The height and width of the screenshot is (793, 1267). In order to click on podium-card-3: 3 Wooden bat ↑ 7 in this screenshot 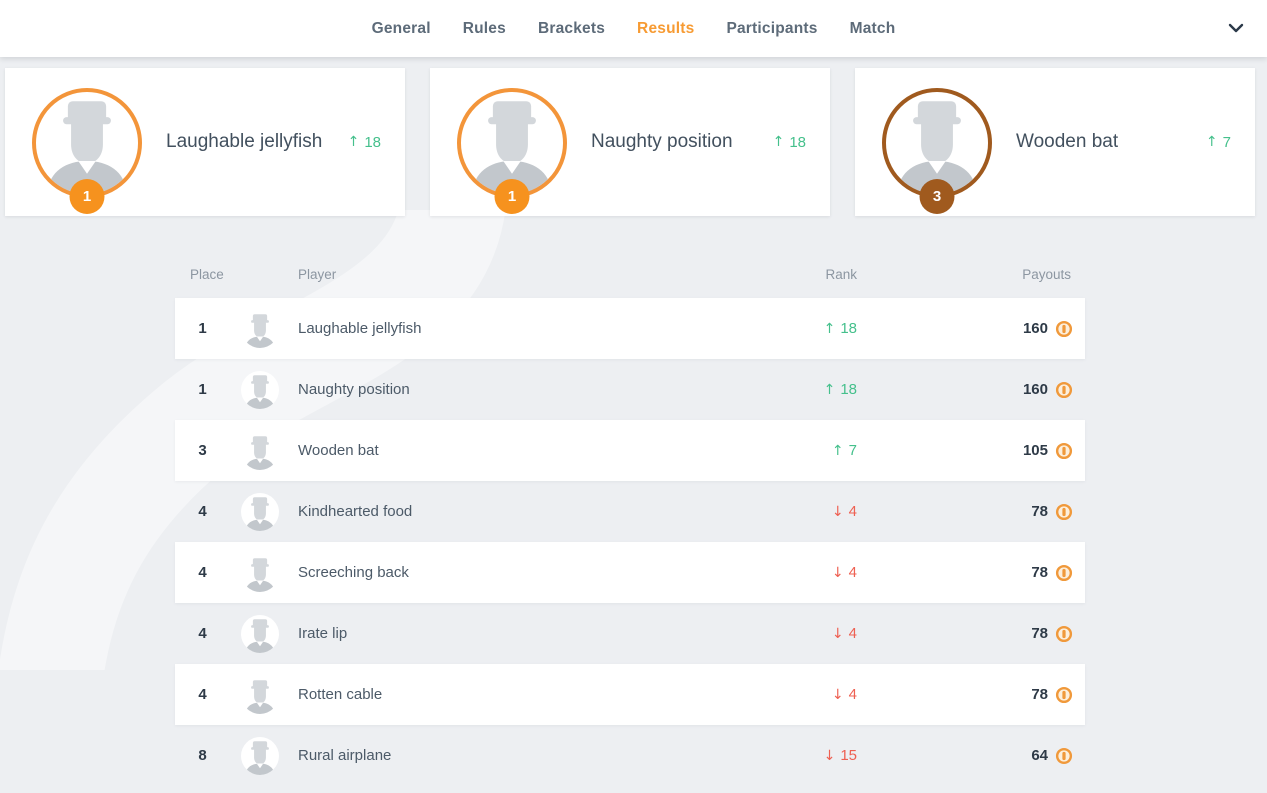, I will do `click(1055, 142)`.